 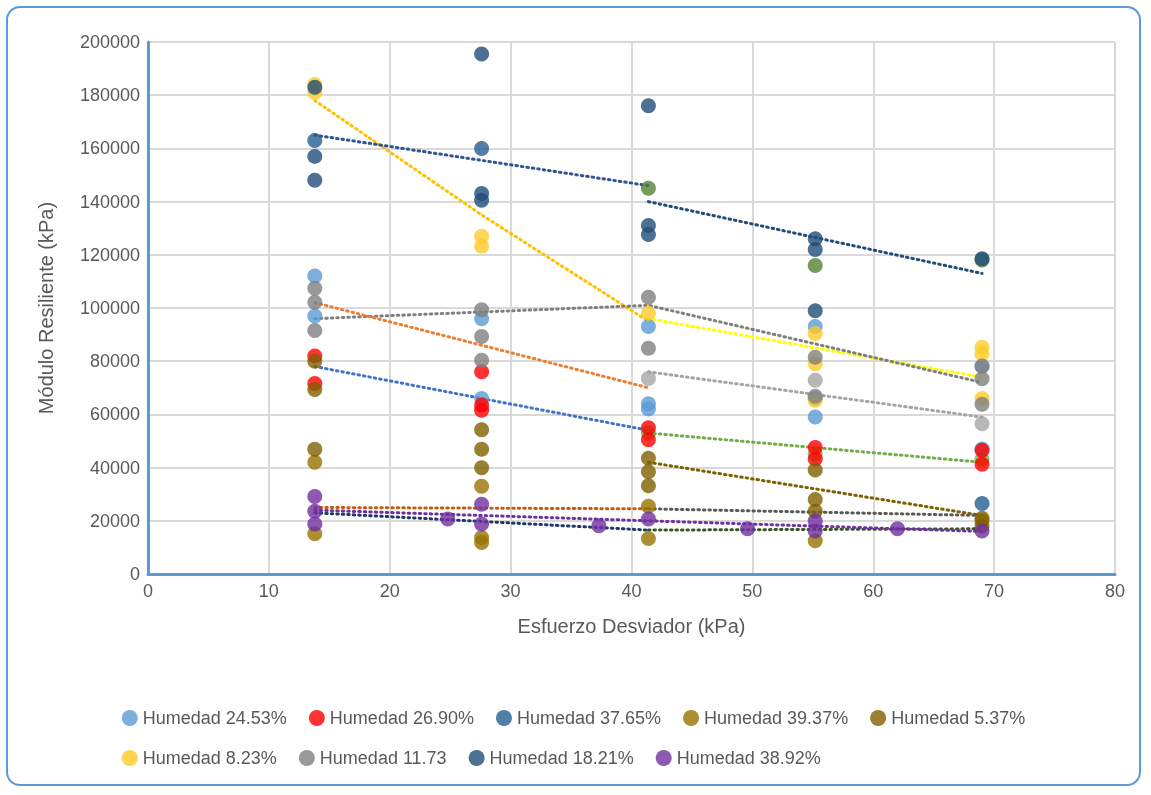 What do you see at coordinates (209, 758) in the screenshot?
I see `legend-label: Humedad 8.23%` at bounding box center [209, 758].